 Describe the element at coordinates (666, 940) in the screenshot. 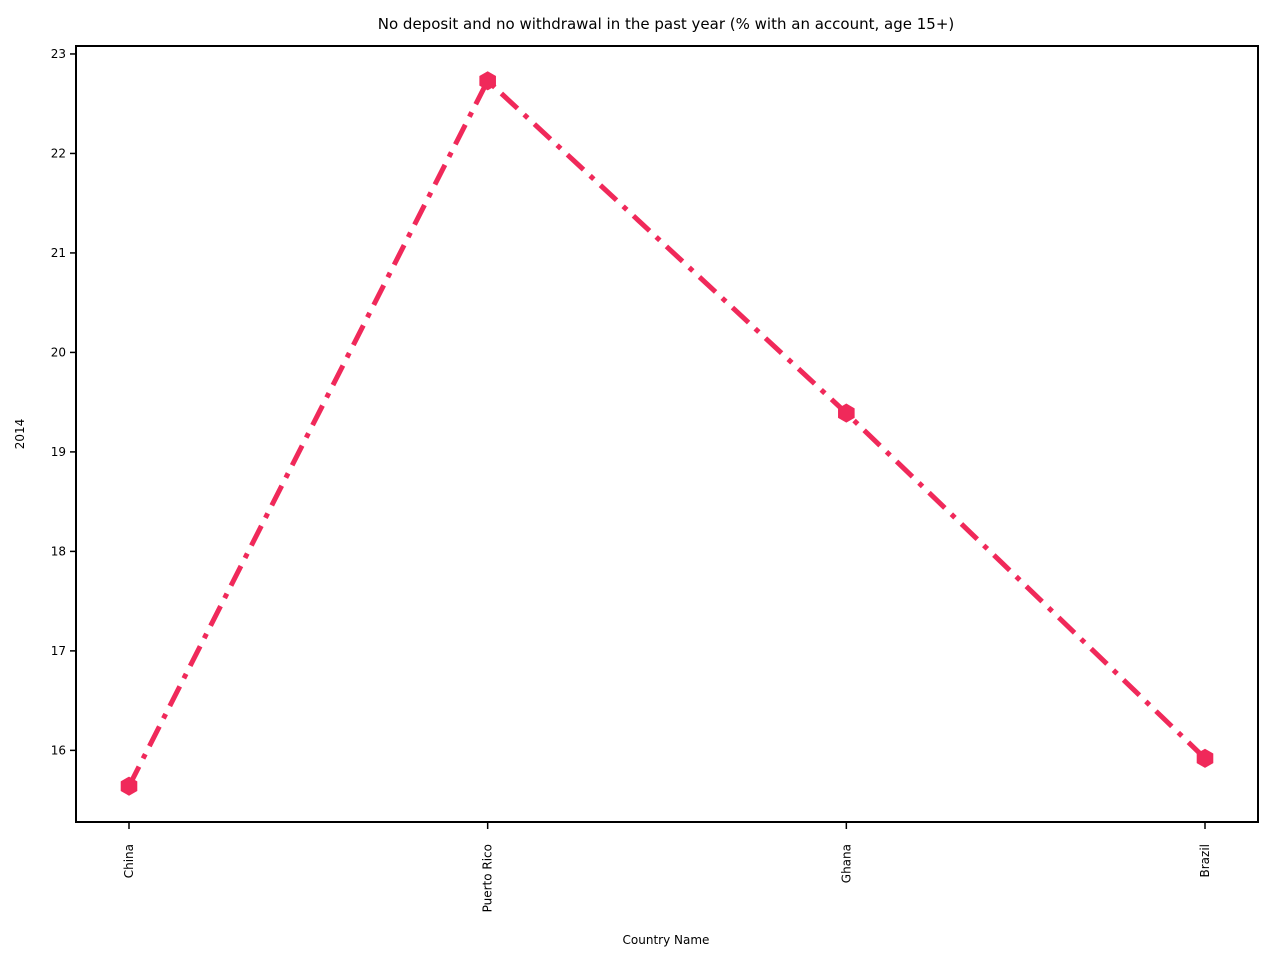

I see `x-axis-label: Country Name` at that location.